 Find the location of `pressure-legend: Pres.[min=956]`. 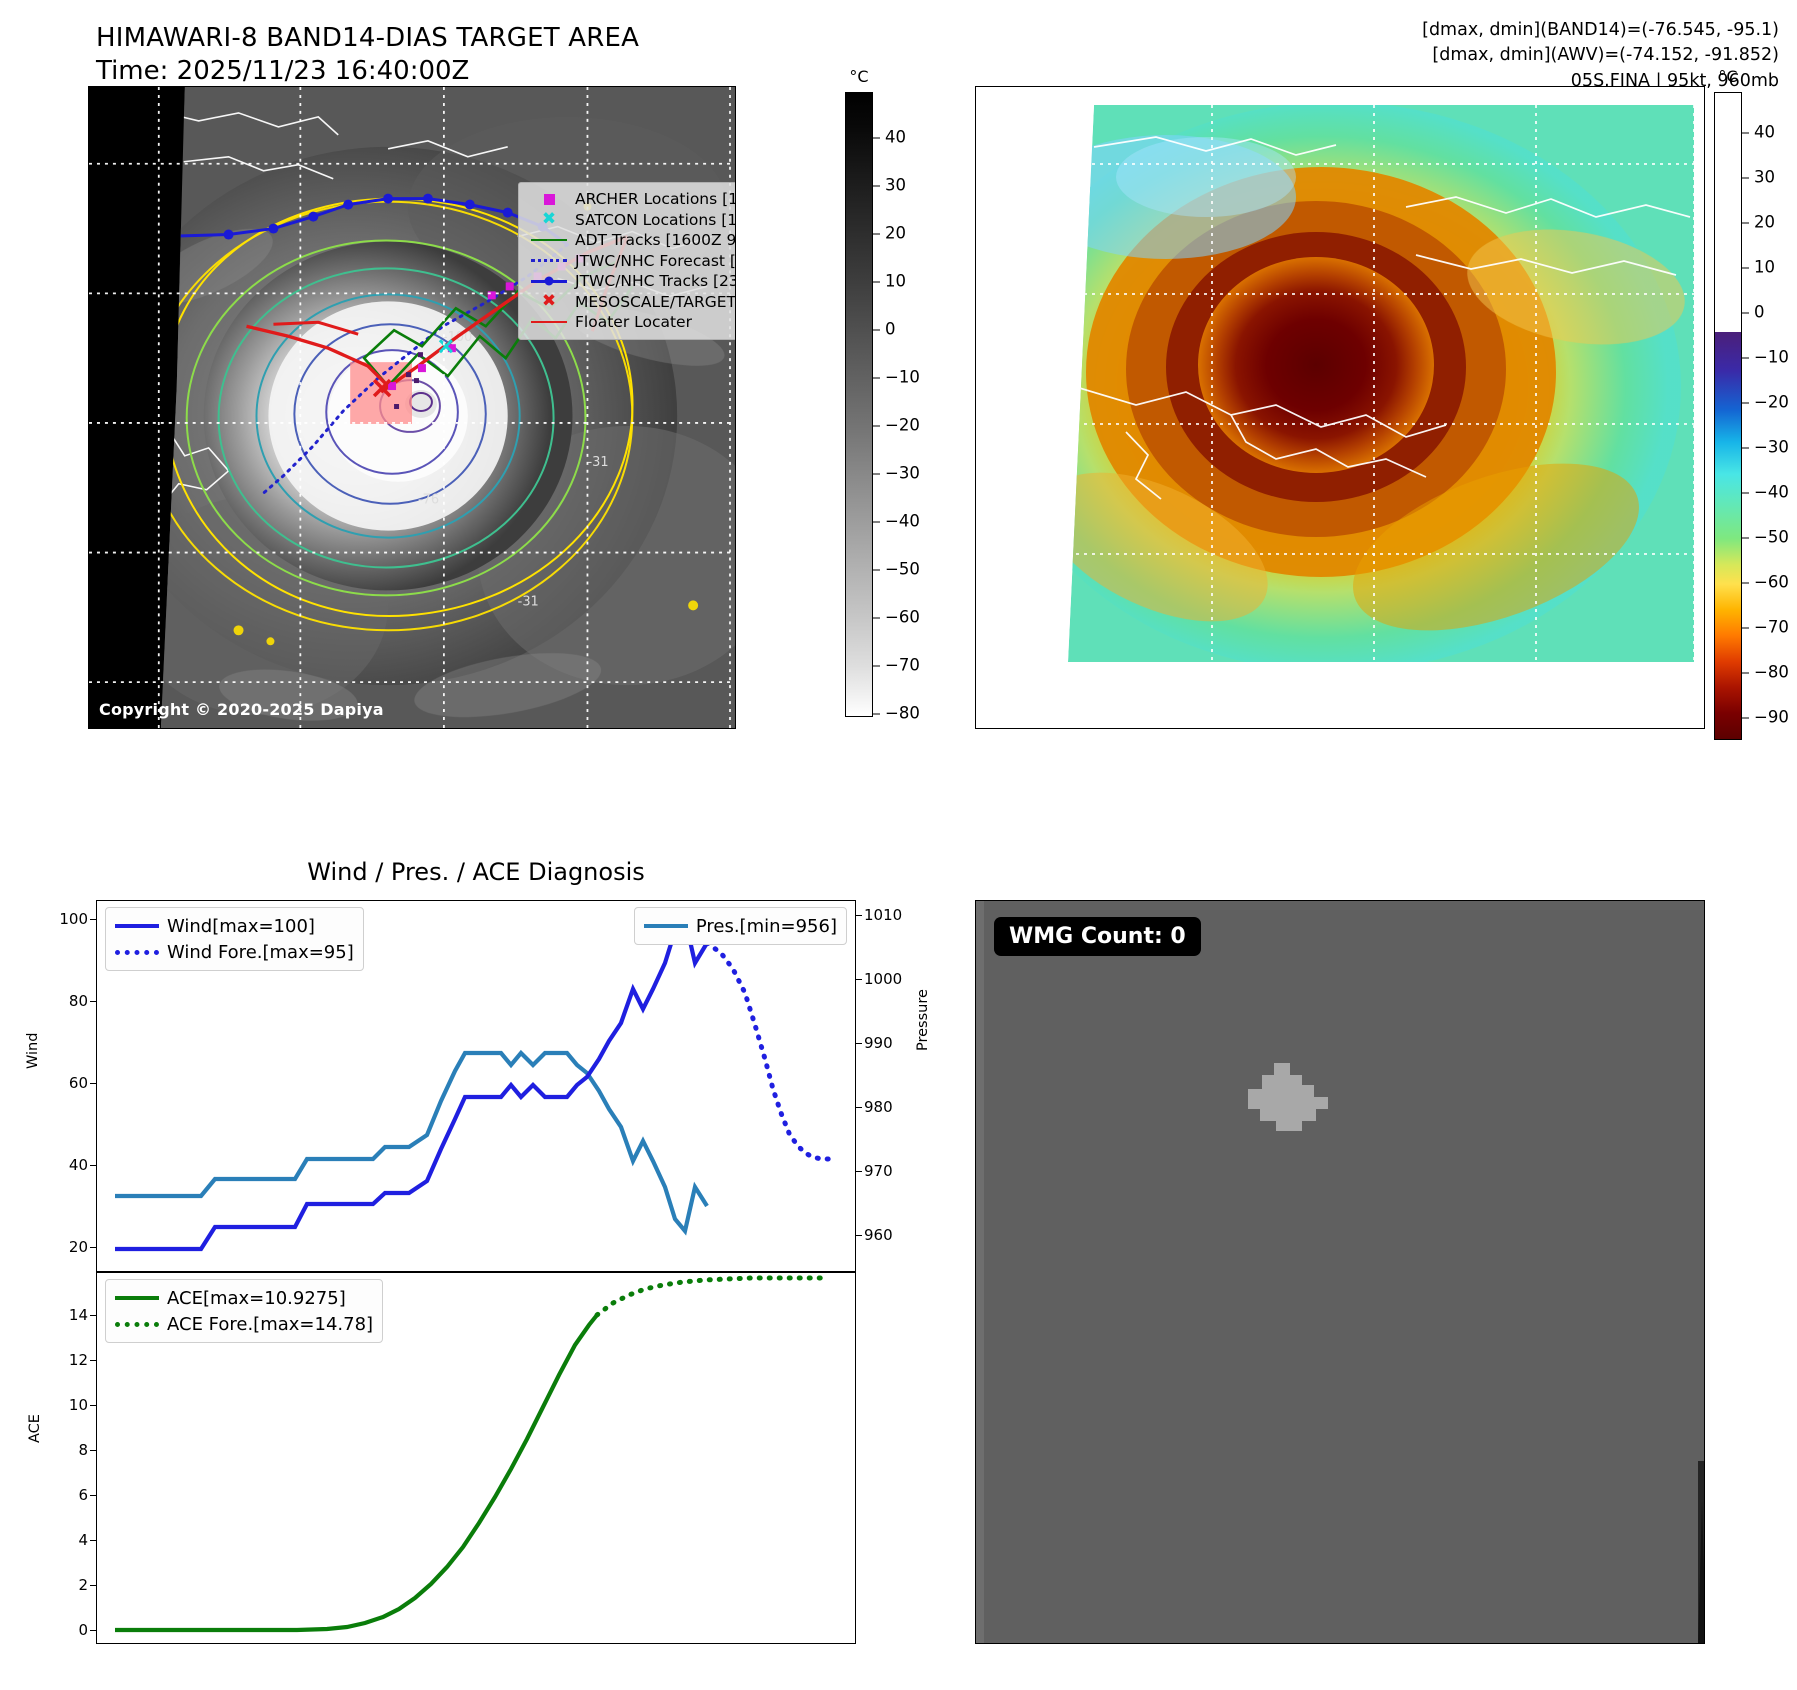

pressure-legend: Pres.[min=956] is located at coordinates (740, 926).